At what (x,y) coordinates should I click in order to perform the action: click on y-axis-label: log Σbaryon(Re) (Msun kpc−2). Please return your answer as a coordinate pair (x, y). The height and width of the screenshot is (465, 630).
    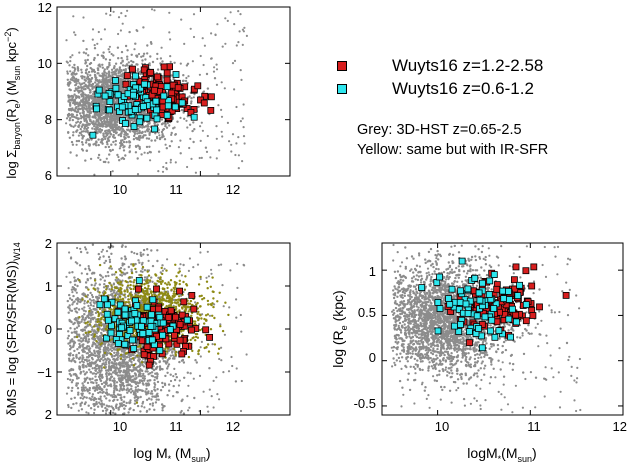
    Looking at the image, I should click on (12, 102).